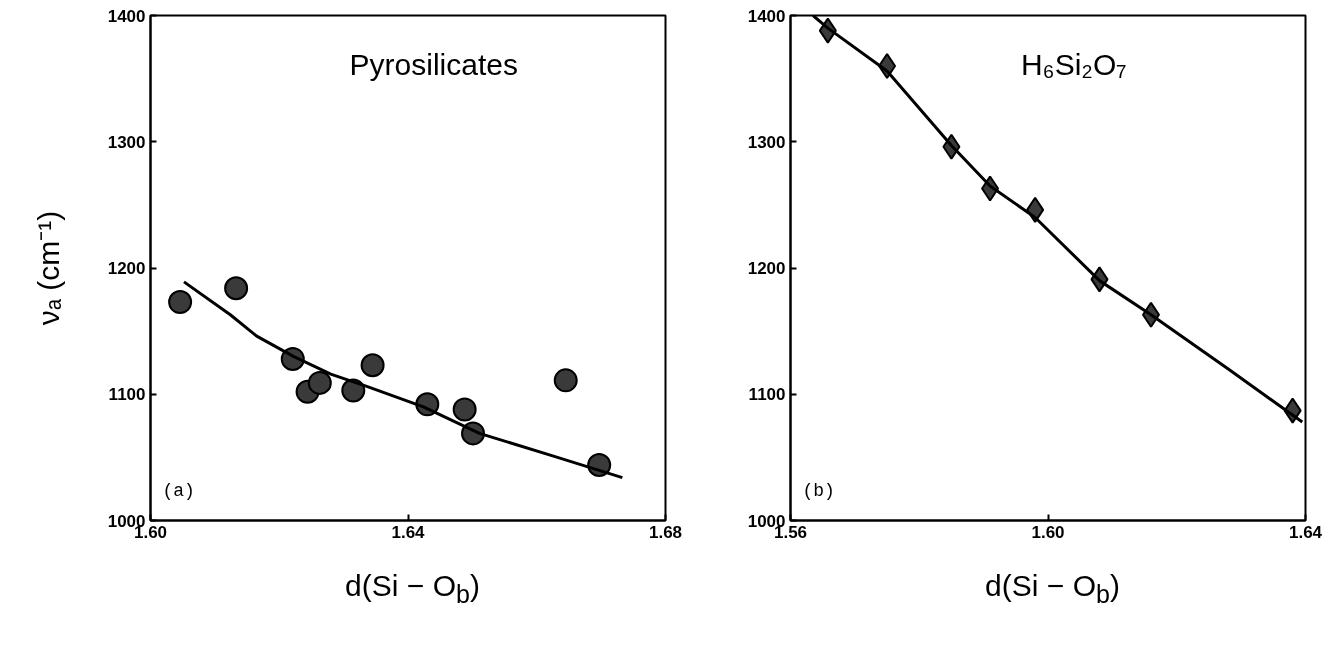 Image resolution: width=1339 pixels, height=645 pixels. I want to click on line-series, so click(403, 380).